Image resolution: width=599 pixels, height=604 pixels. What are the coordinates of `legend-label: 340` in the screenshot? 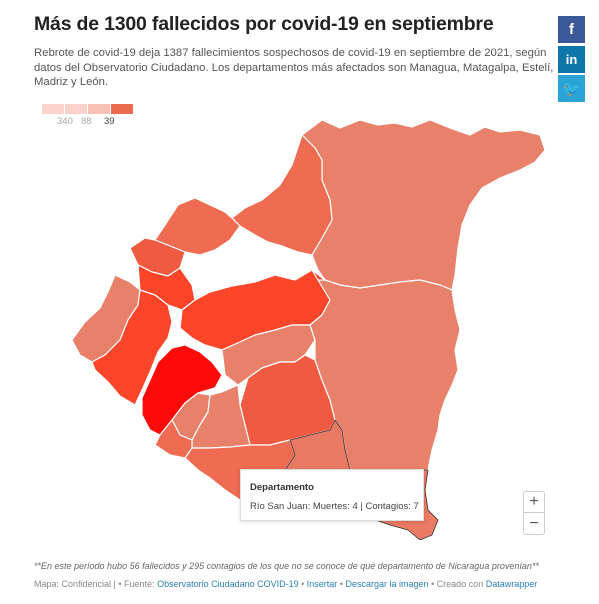 It's located at (65, 121).